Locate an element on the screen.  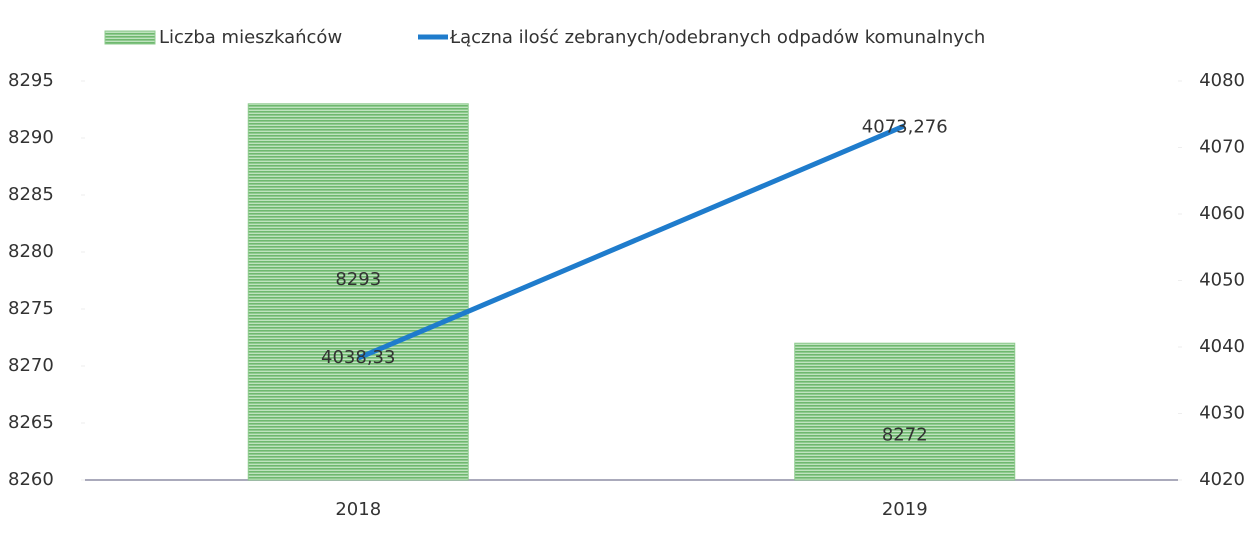
y-tick-label: 8295 is located at coordinates (31, 80).